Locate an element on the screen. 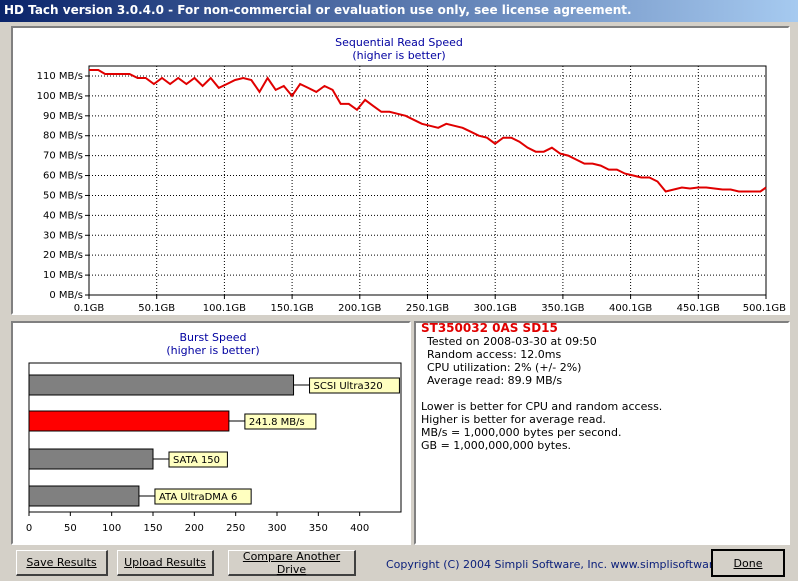 This screenshot has height=581, width=798. read-ytick-label: 40 MB/s is located at coordinates (63, 215).